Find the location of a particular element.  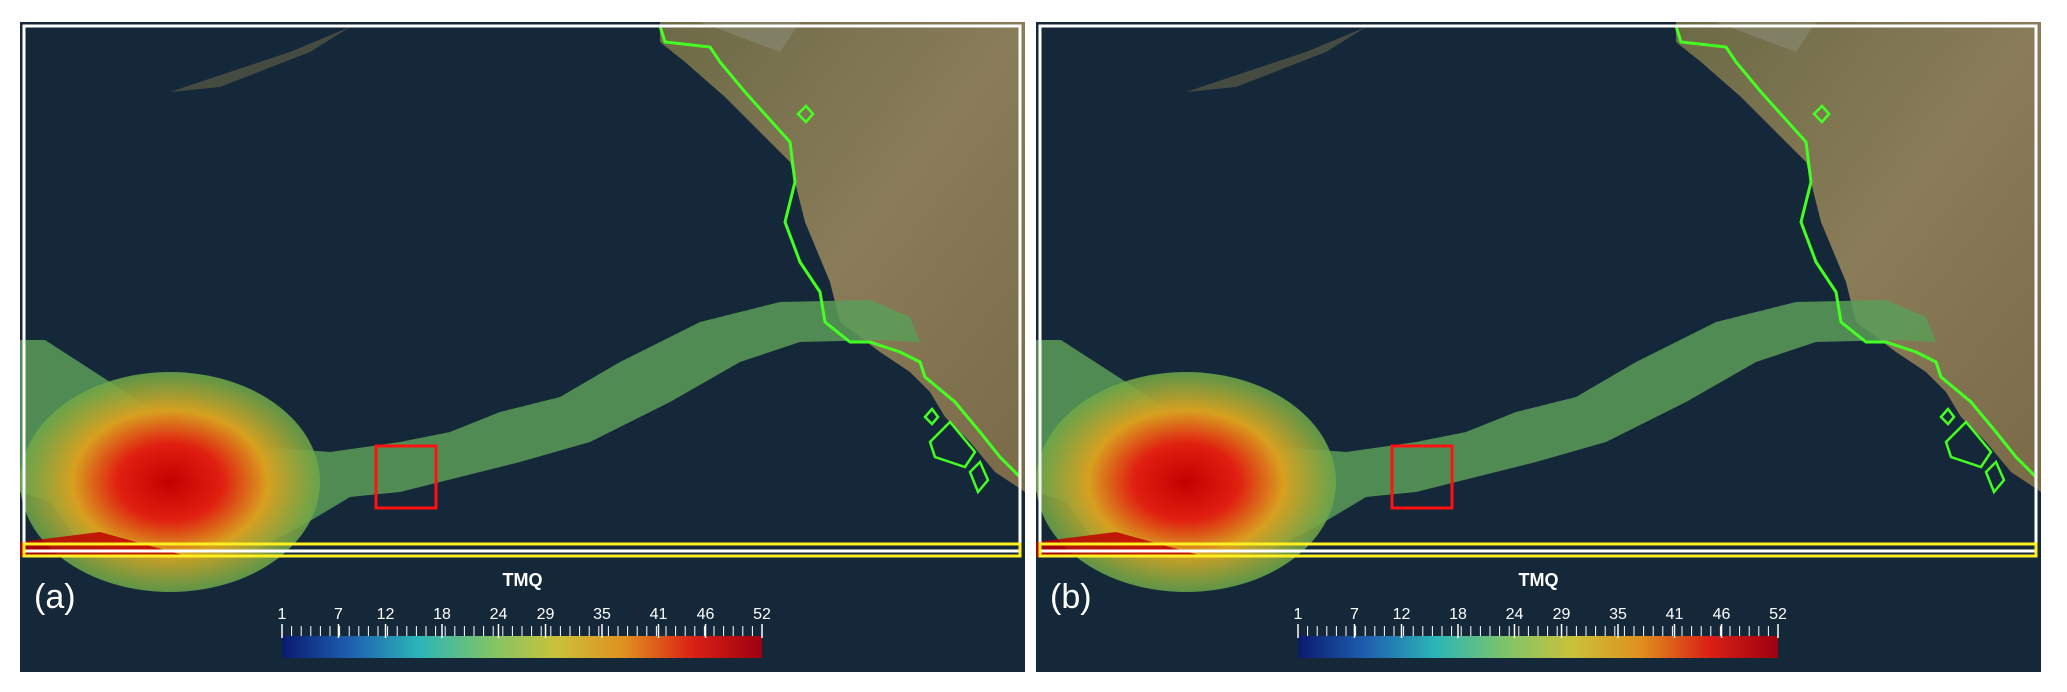

panel-label: (a) is located at coordinates (55, 597).